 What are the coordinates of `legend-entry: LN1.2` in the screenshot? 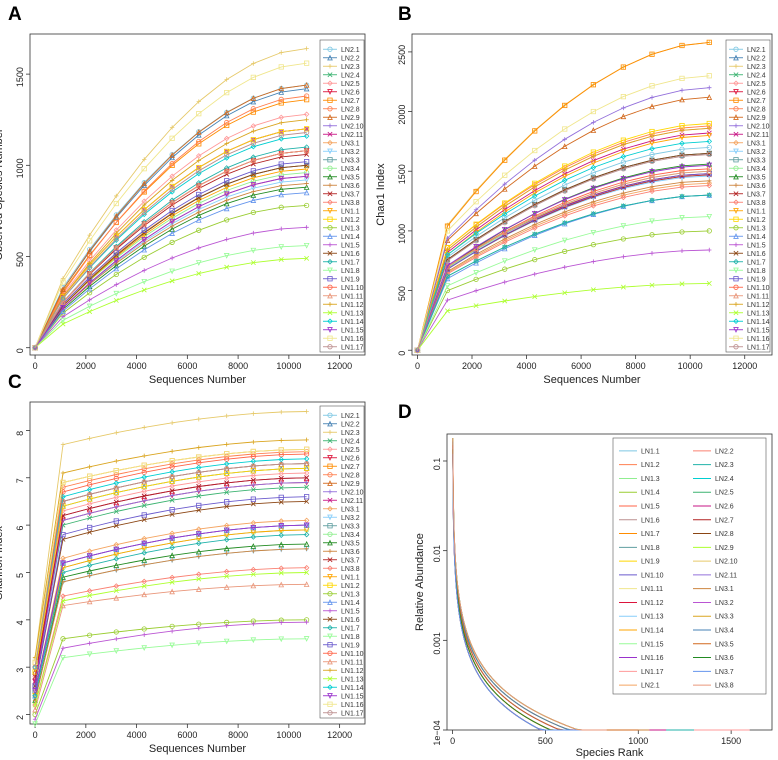 It's located at (756, 220).